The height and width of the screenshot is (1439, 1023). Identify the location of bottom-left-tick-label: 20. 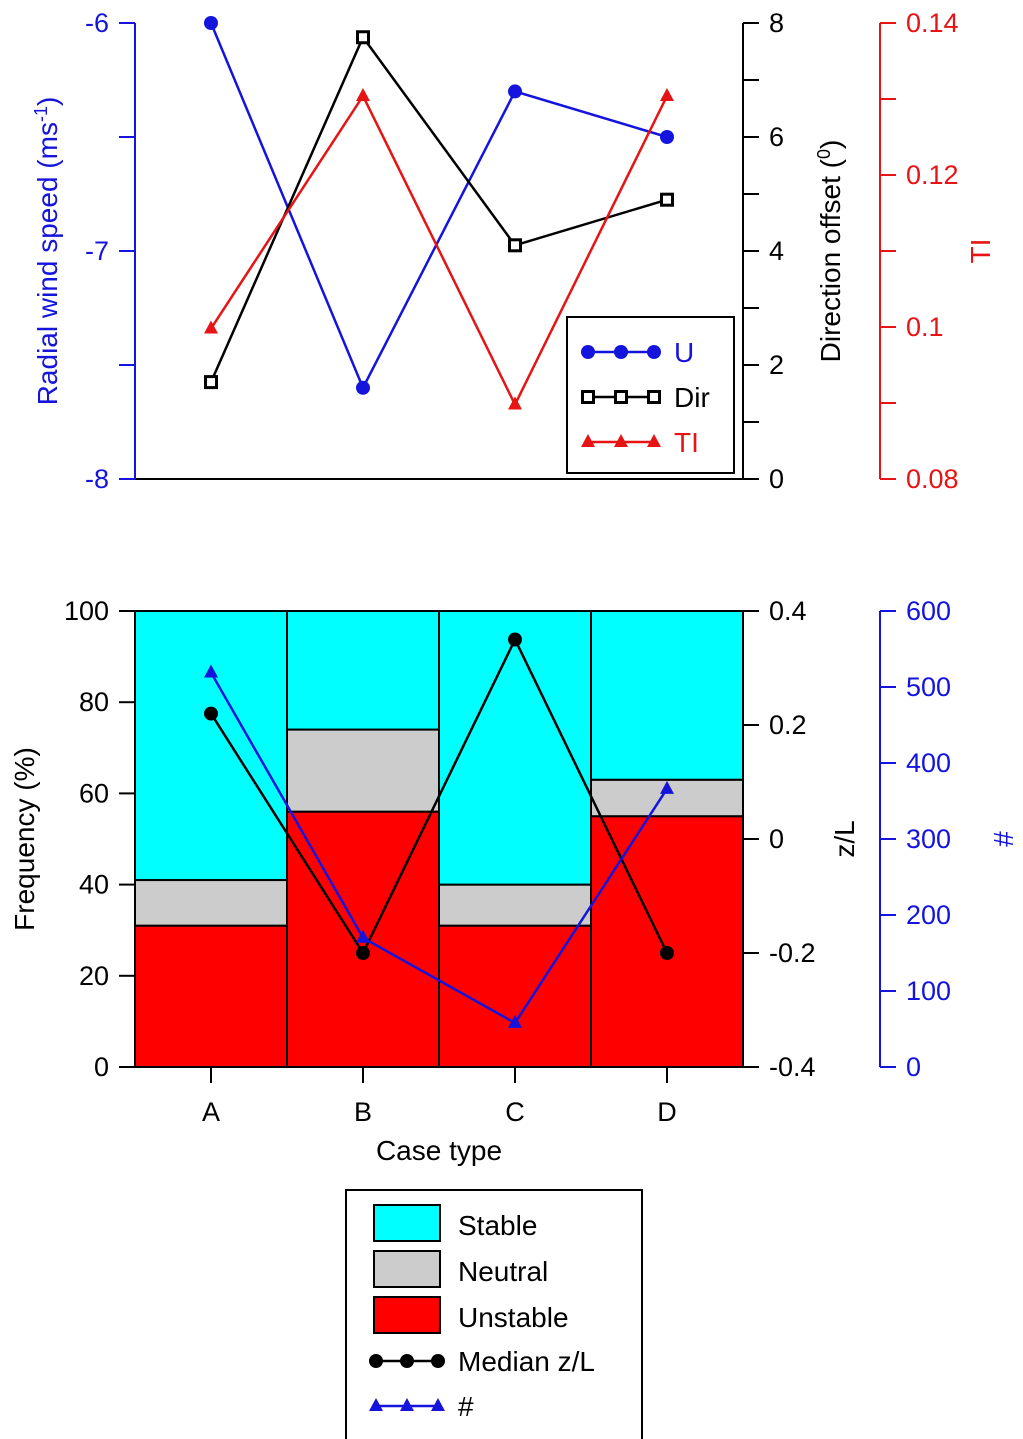
(94, 976).